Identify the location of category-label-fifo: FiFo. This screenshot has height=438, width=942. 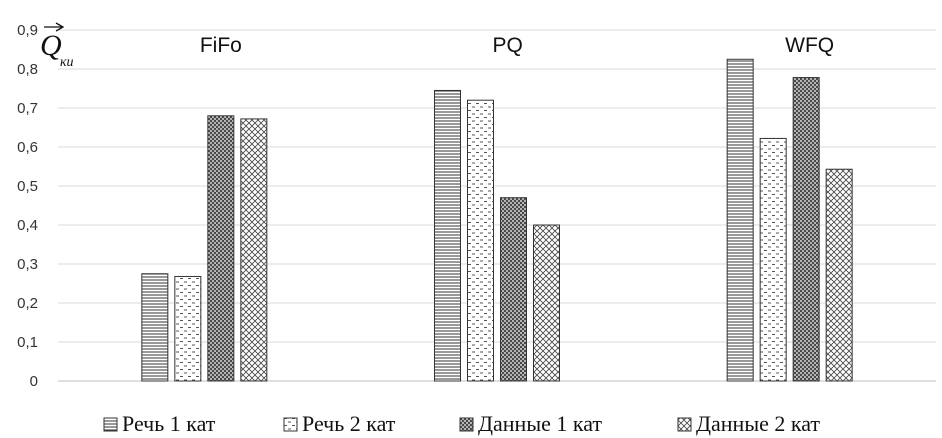
(221, 45).